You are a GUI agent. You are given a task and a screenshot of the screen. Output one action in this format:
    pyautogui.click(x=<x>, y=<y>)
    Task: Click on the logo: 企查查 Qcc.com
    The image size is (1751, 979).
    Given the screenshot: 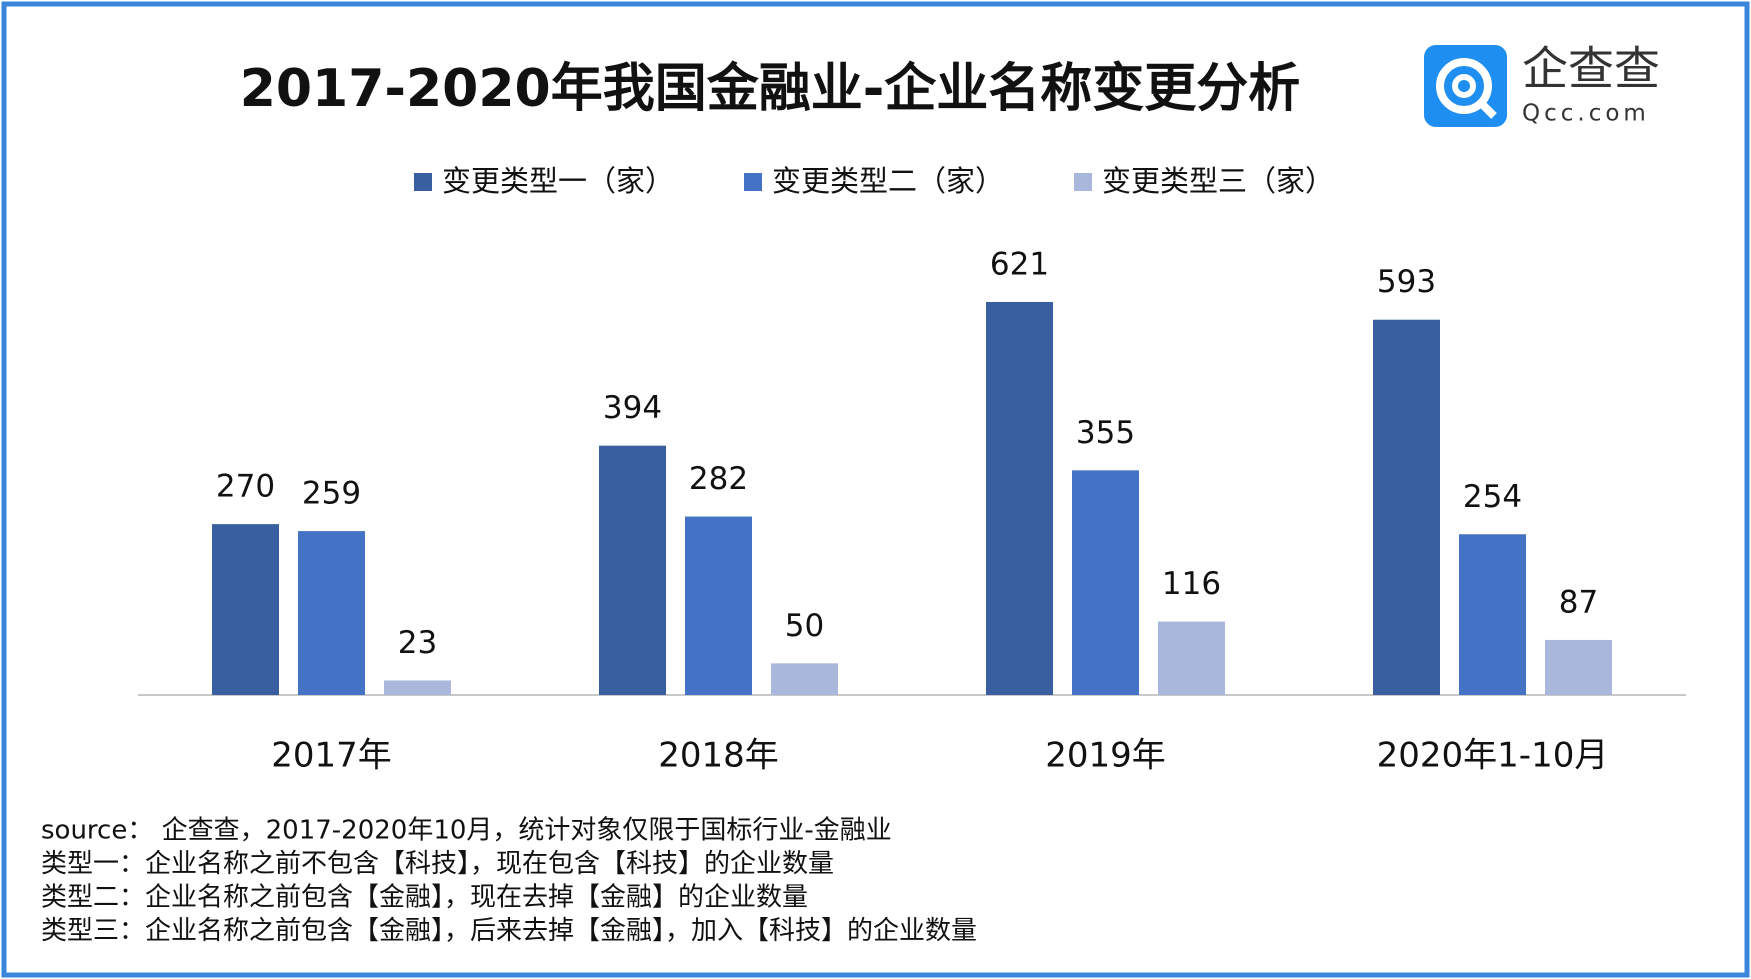 What is the action you would take?
    pyautogui.click(x=1542, y=84)
    